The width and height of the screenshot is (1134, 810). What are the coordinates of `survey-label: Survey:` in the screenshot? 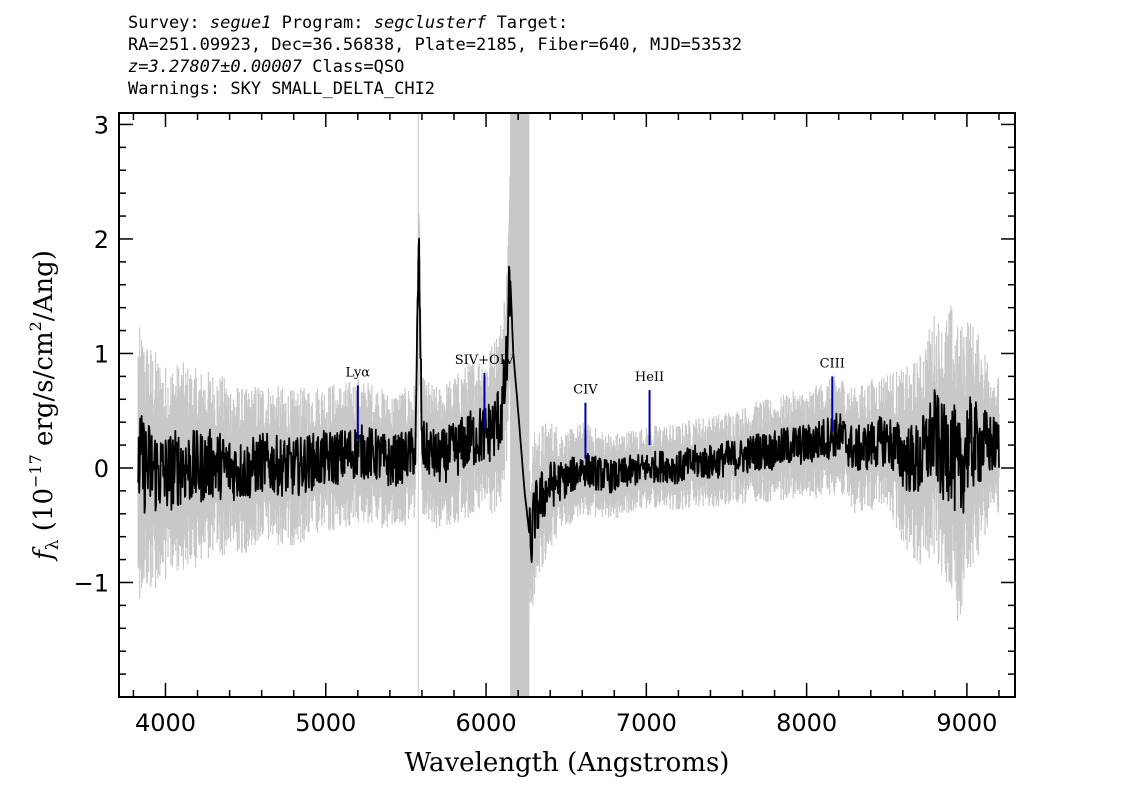 It's located at (164, 23).